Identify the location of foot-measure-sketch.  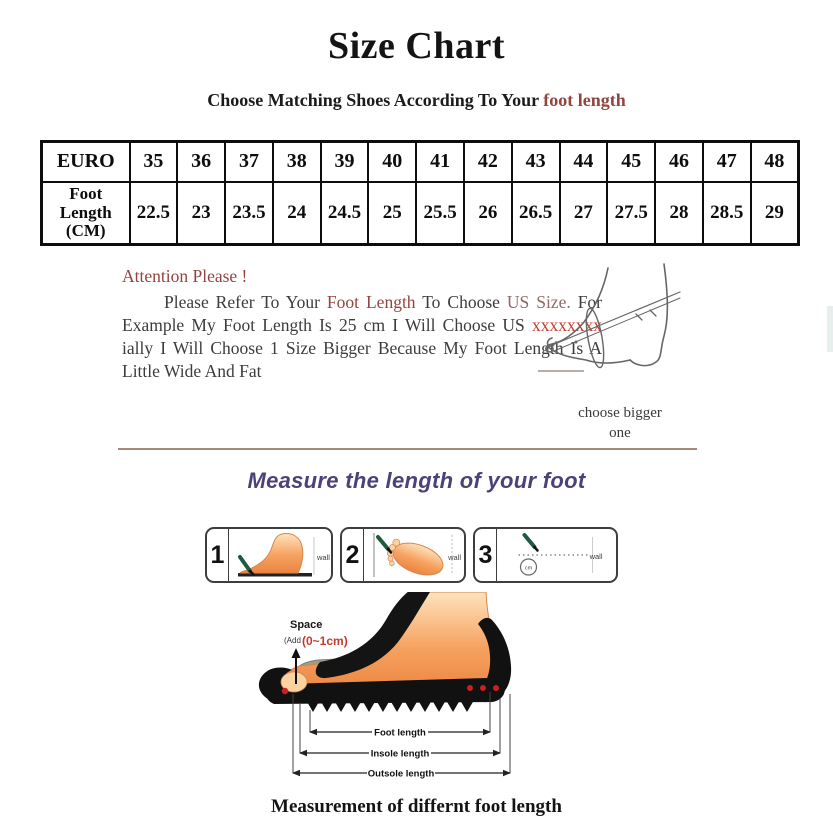
(609, 317).